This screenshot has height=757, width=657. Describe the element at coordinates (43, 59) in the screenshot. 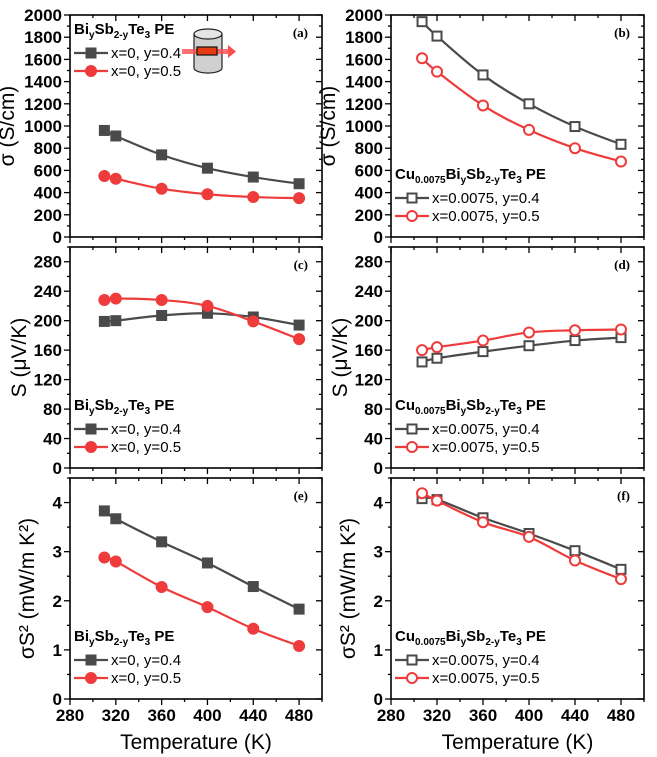

I see `y-tick-label: 1600` at that location.